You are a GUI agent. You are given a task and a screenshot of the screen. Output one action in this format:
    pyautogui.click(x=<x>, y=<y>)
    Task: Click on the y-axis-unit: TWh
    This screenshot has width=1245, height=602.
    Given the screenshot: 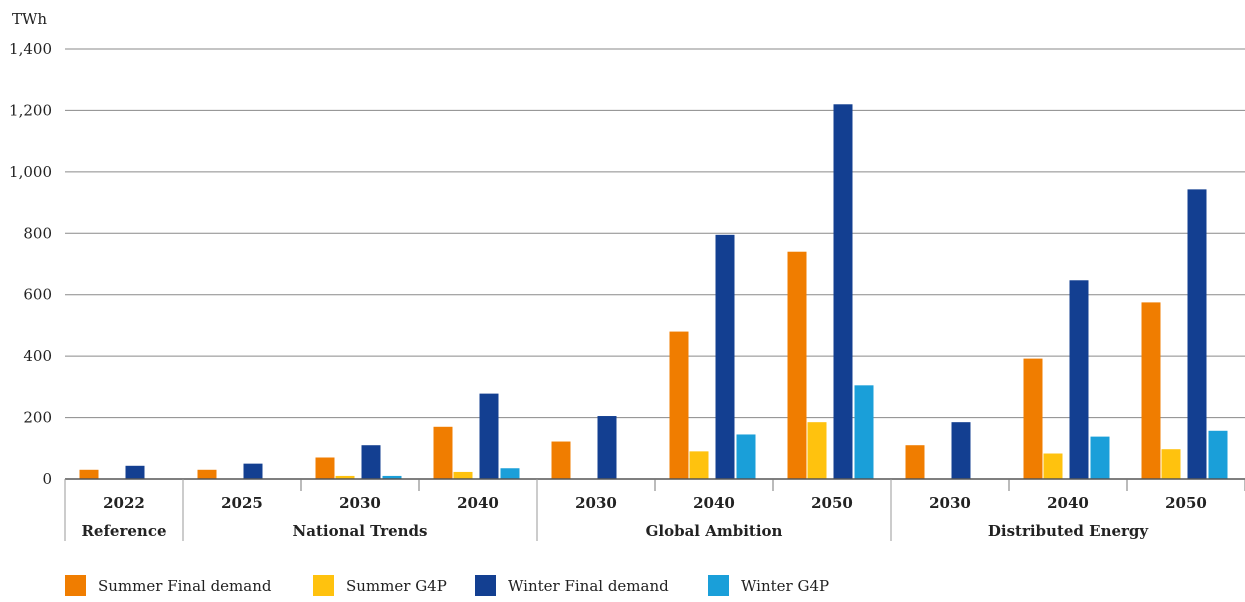 What is the action you would take?
    pyautogui.click(x=29, y=19)
    